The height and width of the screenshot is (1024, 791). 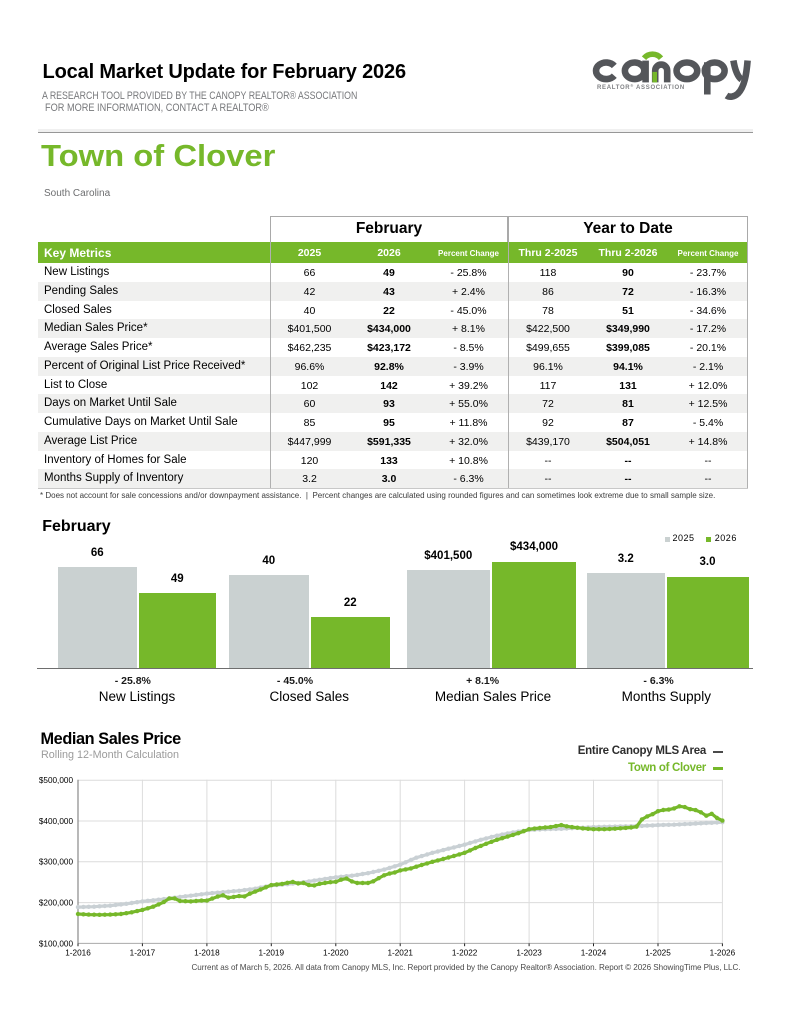 What do you see at coordinates (272, 953) in the screenshot?
I see `svg-text: 1-2019` at bounding box center [272, 953].